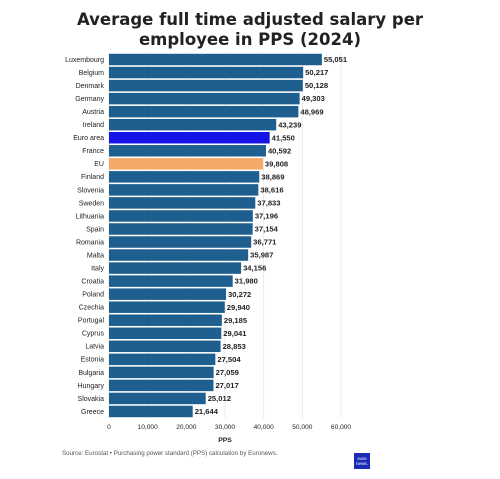  I want to click on category-label: Romania, so click(90, 242).